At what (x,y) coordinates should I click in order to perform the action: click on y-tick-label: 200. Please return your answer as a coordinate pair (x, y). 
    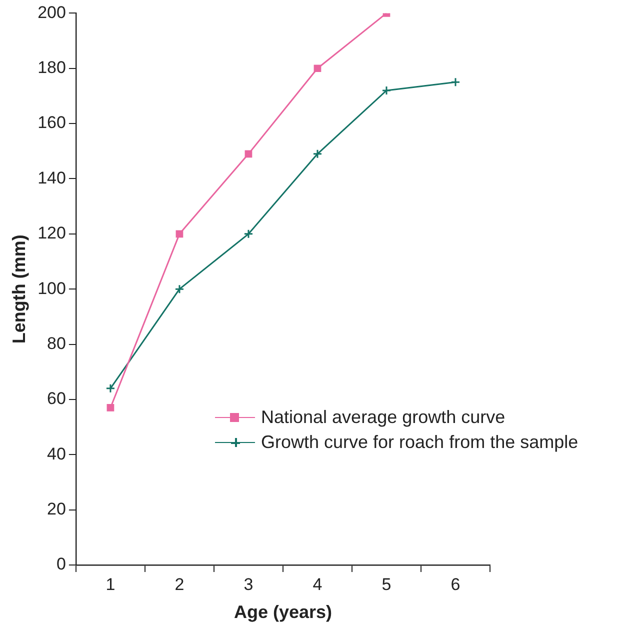
    Looking at the image, I should click on (52, 12).